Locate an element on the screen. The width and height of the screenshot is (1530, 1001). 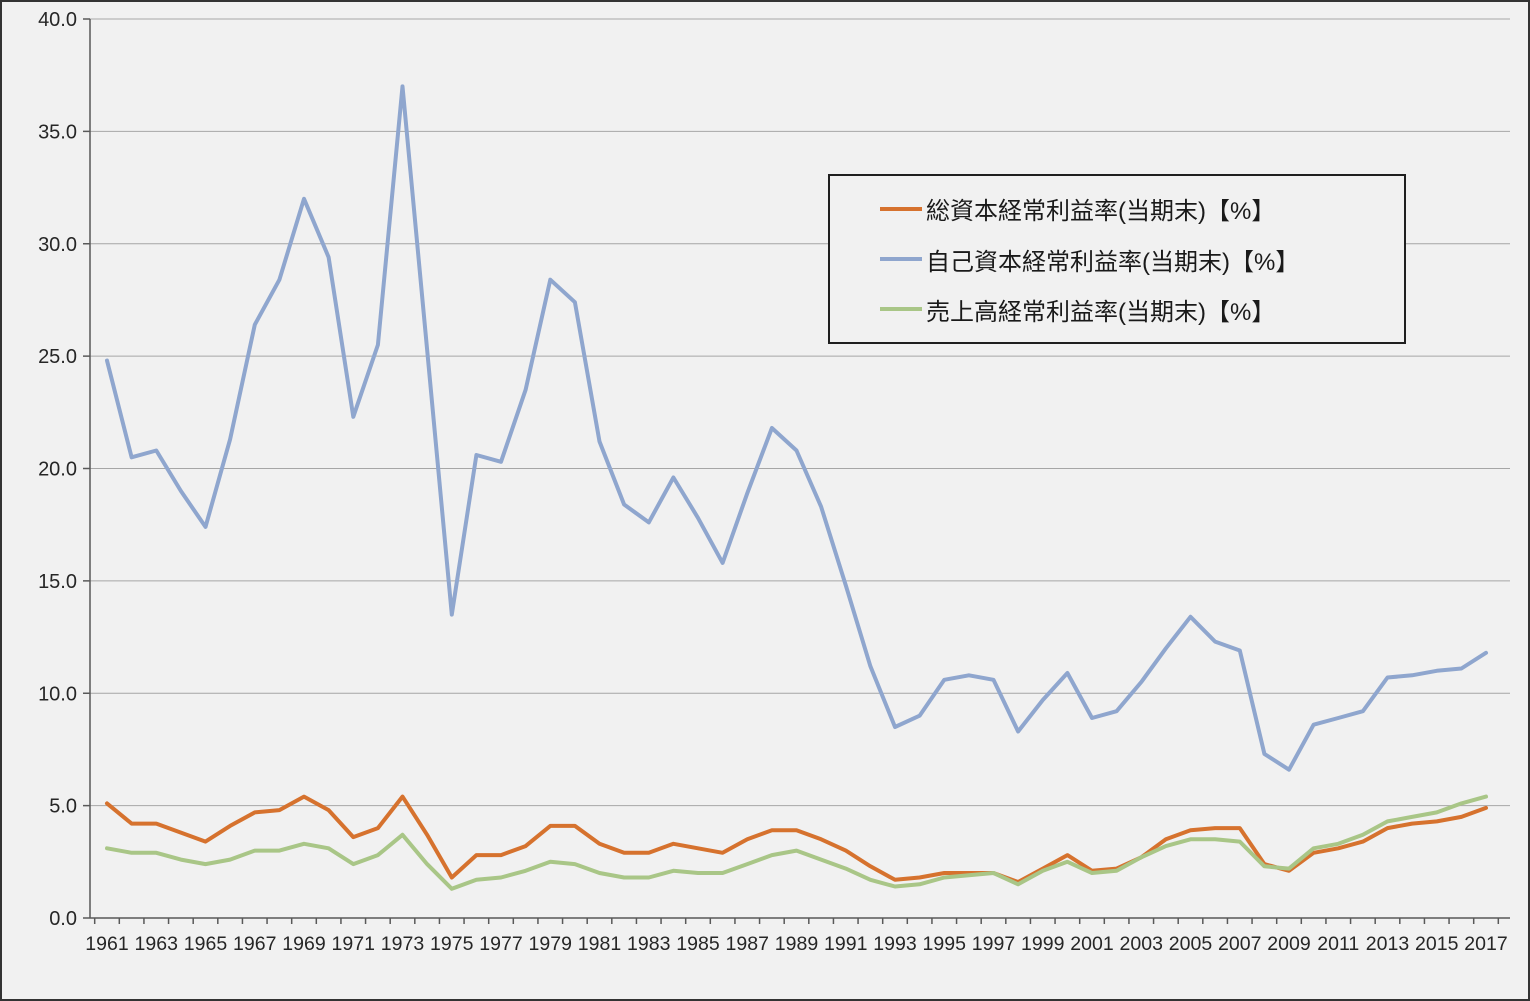
legend-swatch-sales-icon is located at coordinates (901, 309).